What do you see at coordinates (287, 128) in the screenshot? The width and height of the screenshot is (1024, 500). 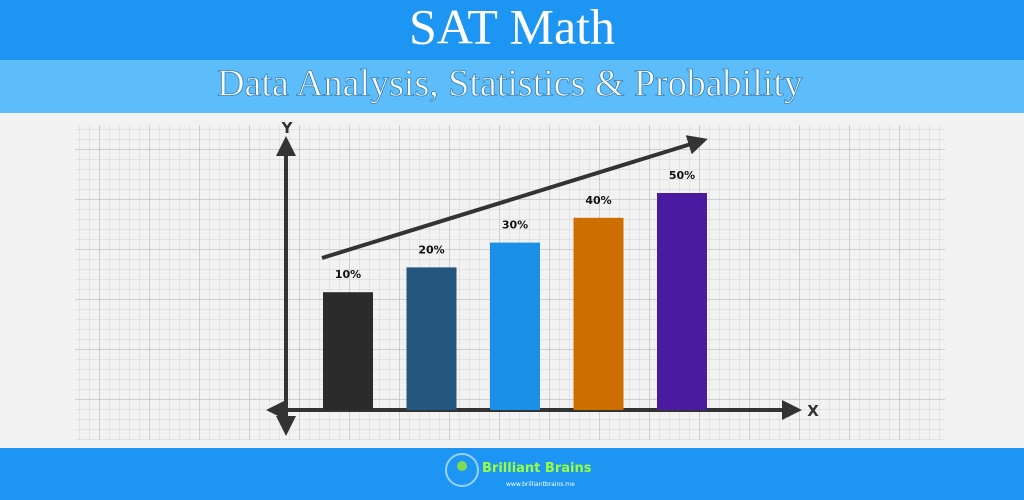 I see `y-axis-label: Y` at bounding box center [287, 128].